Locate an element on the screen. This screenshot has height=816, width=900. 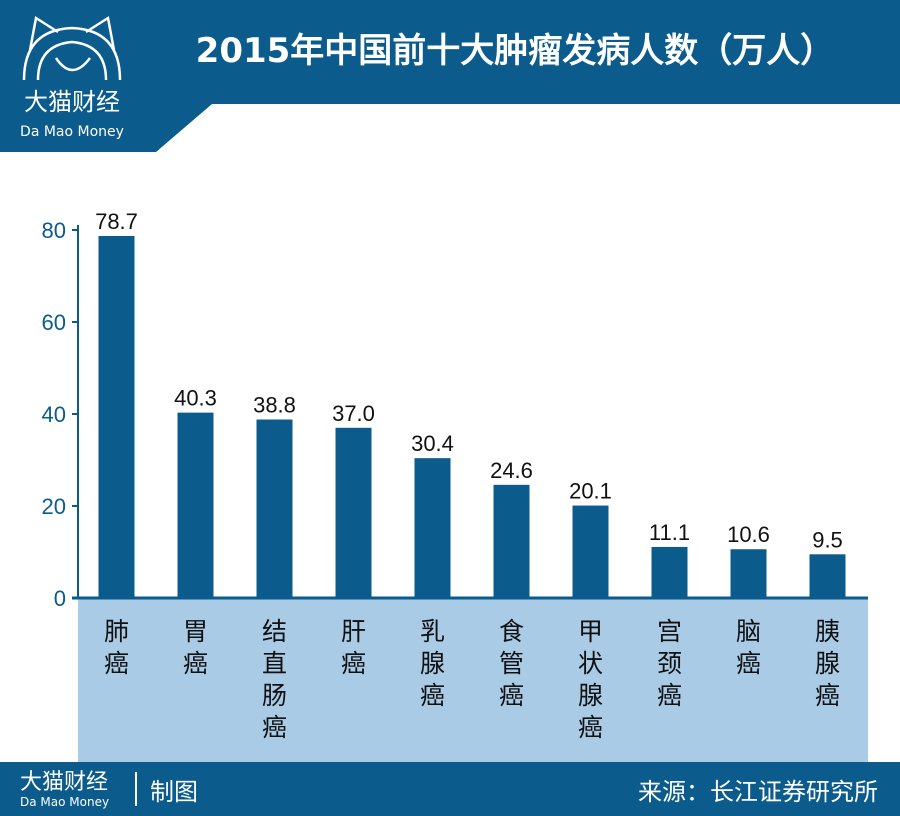
cat-logo-icon is located at coordinates (72, 48).